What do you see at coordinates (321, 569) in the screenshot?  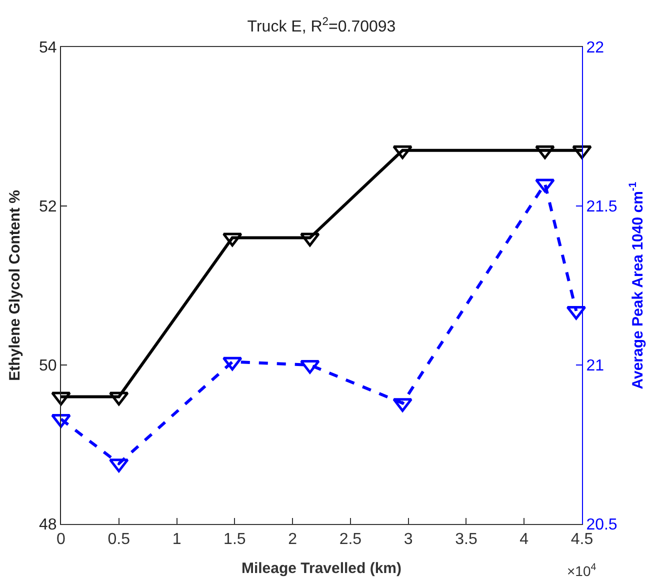 I see `x-axis-title: Mileage Travelled (km)` at bounding box center [321, 569].